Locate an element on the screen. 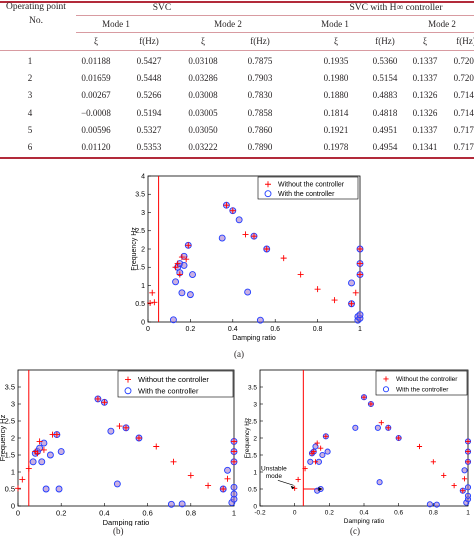  table-cell: 0.7875 is located at coordinates (260, 61).